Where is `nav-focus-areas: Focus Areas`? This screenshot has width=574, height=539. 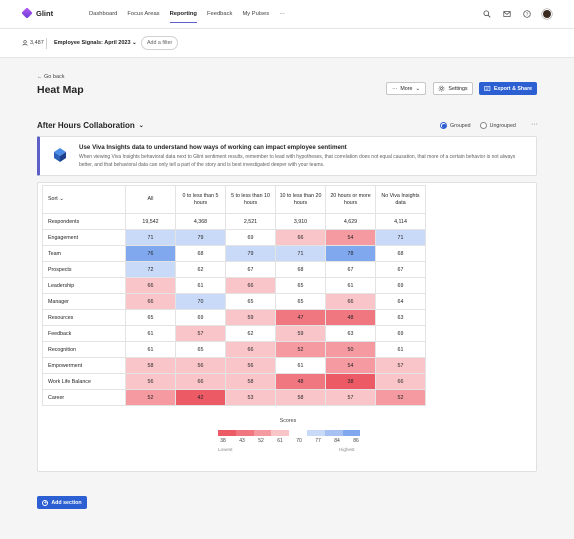
nav-focus-areas: Focus Areas is located at coordinates (143, 14).